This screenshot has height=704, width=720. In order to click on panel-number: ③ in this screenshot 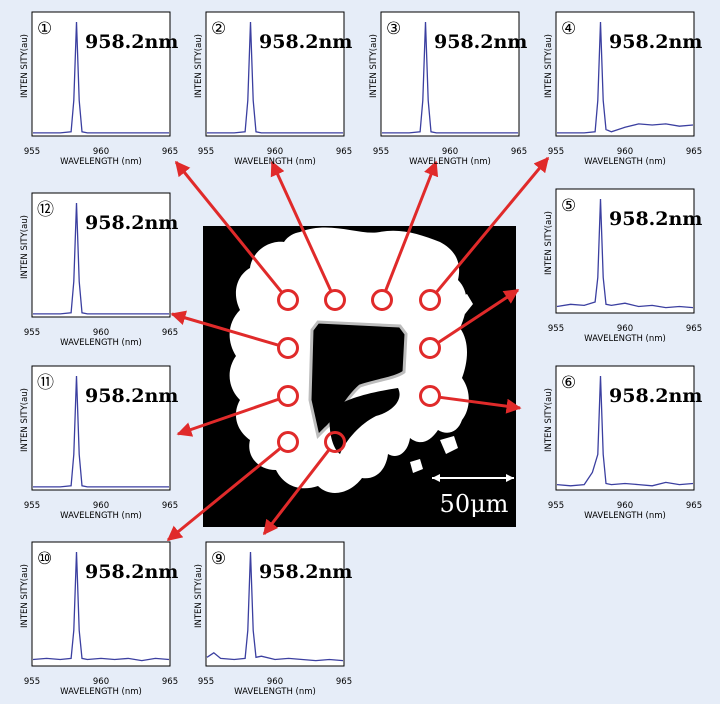, I will do `click(393, 29)`.